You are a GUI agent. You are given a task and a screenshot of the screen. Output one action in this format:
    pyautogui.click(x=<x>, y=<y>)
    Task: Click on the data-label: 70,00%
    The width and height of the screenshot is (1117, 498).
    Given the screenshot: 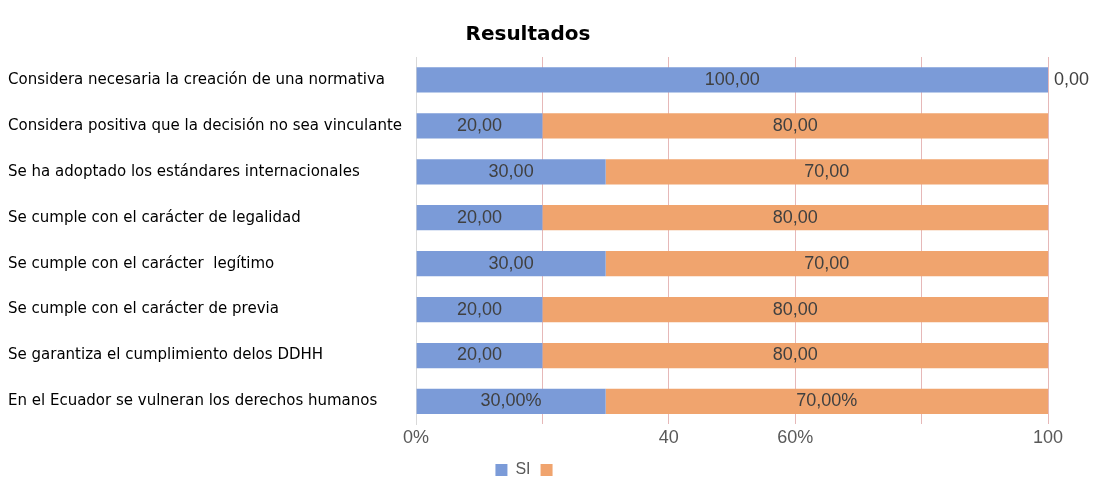 What is the action you would take?
    pyautogui.click(x=827, y=400)
    